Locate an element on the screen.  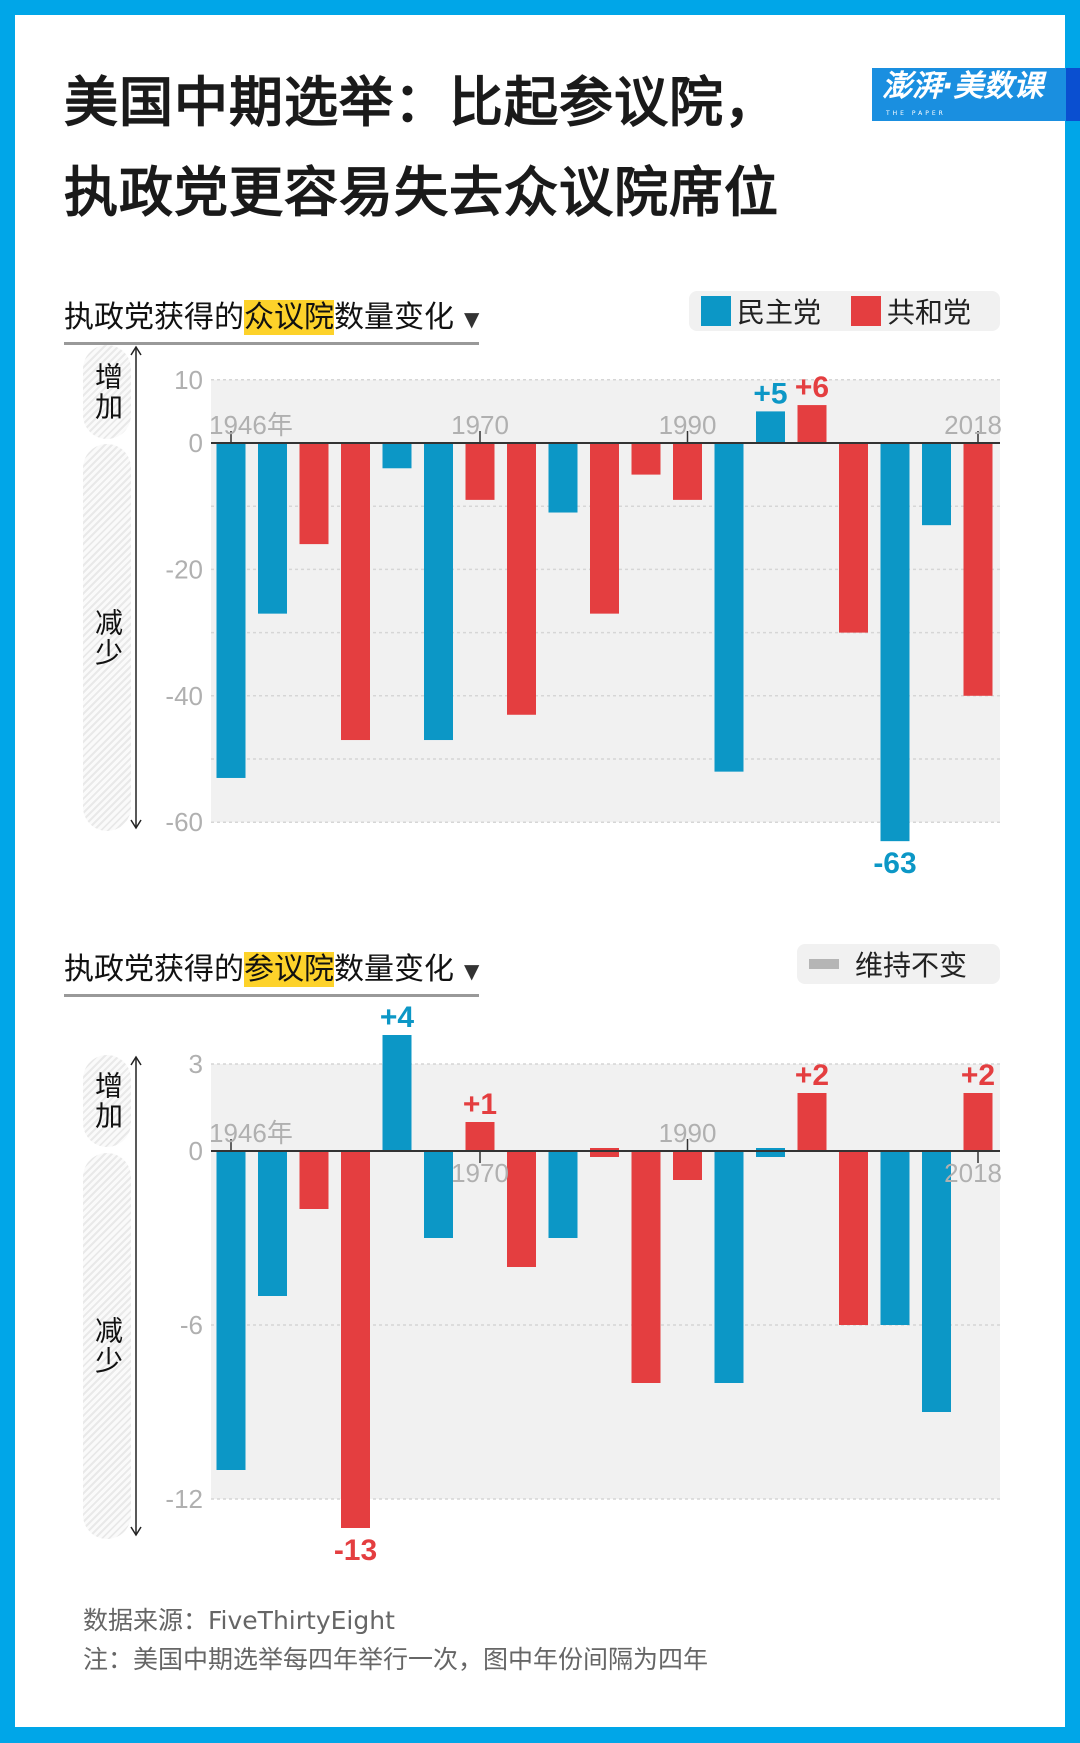
title-line-2: 执政党更容易失去众议院席位 is located at coordinates (421, 192).